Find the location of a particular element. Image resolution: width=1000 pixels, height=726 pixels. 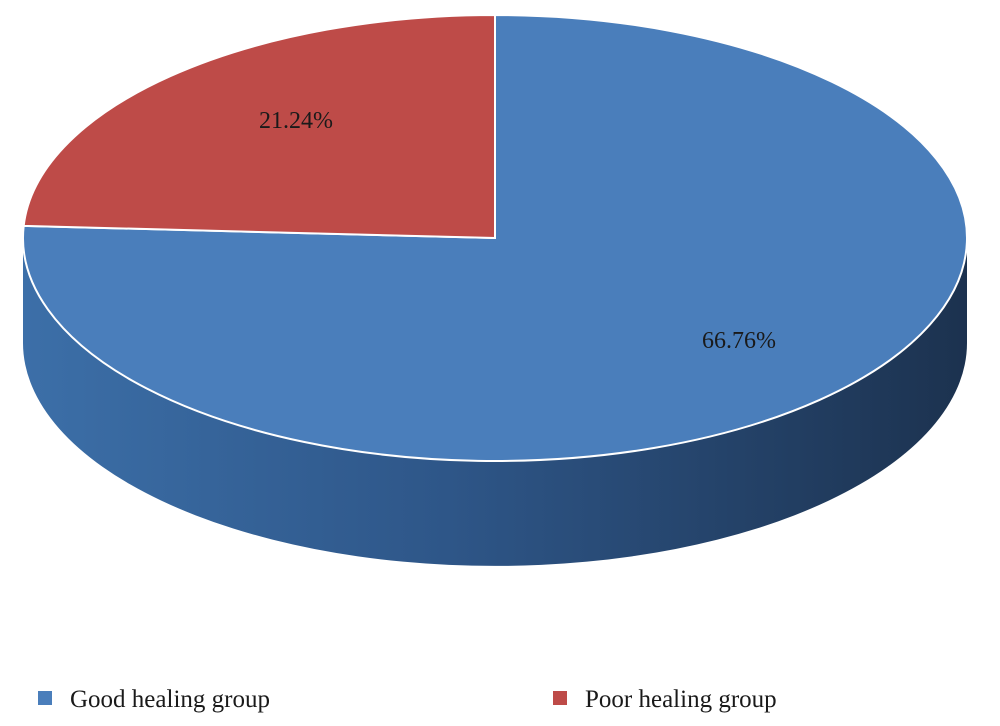

legend-label: Poor healing group is located at coordinates (681, 699).